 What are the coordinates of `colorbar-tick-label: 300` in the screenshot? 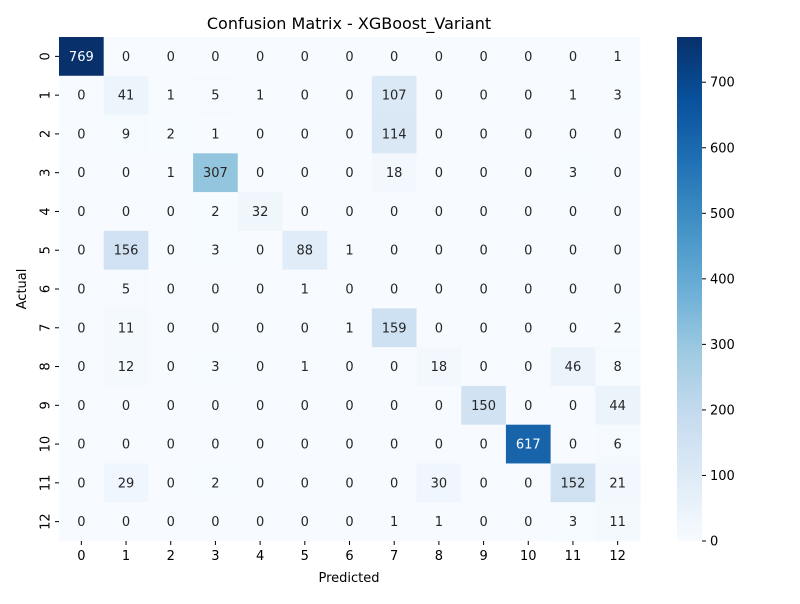 It's located at (722, 345).